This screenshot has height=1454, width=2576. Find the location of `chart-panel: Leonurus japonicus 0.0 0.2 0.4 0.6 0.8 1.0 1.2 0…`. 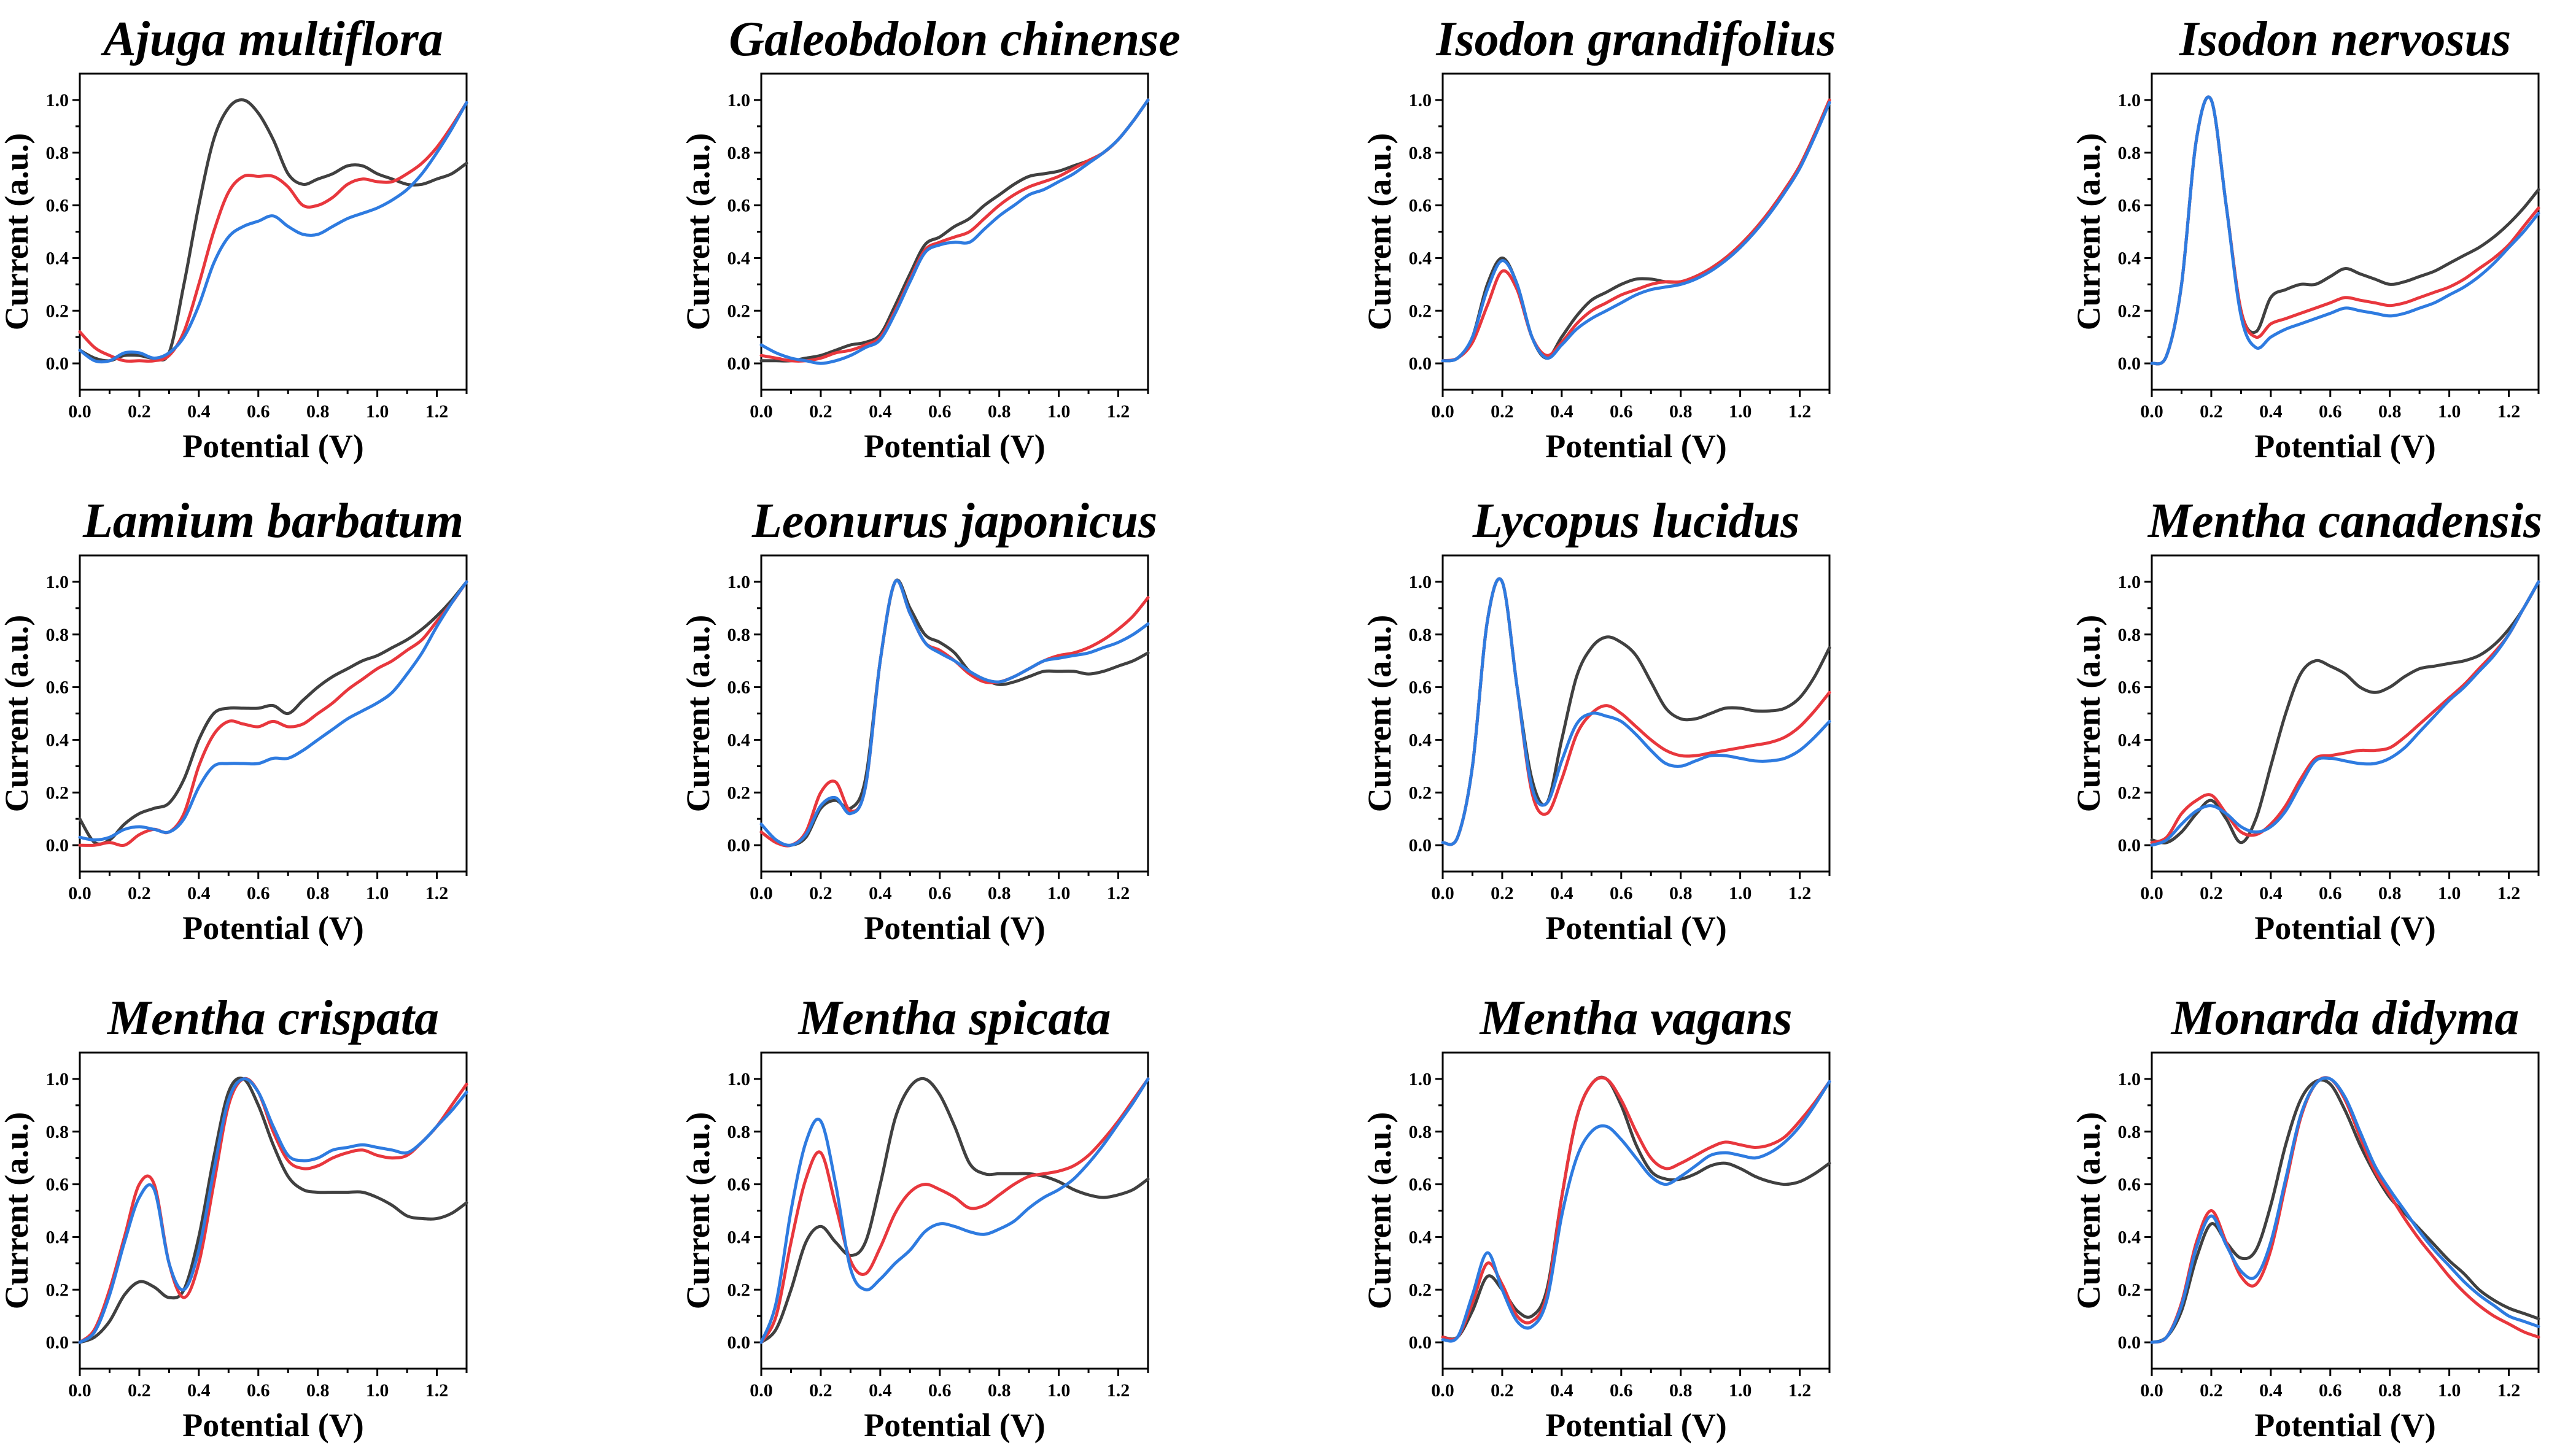

chart-panel: Leonurus japonicus 0.0 0.2 0.4 0.6 0.8 1.0 1.2 0… is located at coordinates (918, 720).